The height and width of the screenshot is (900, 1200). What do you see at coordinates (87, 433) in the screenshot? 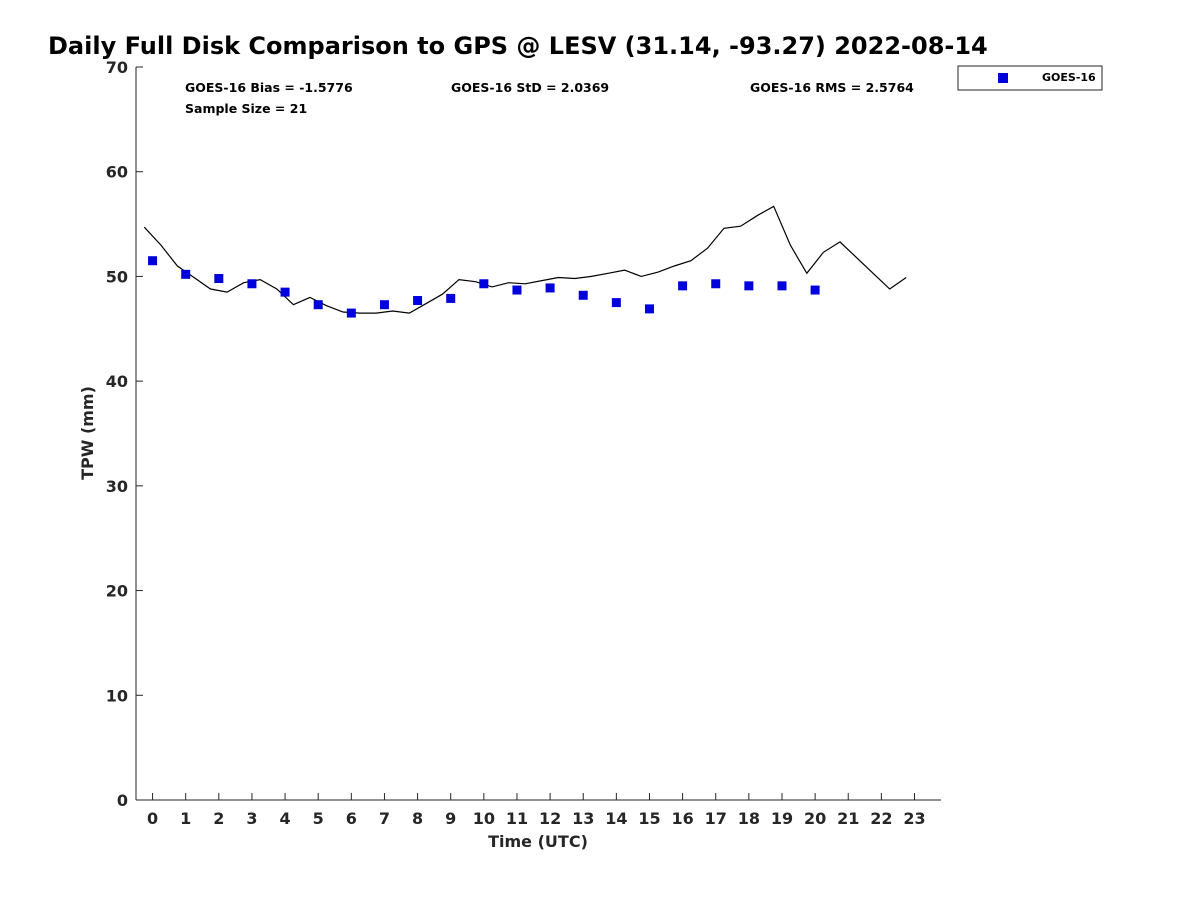
I see `y-axis-label: TPW (mm)` at bounding box center [87, 433].